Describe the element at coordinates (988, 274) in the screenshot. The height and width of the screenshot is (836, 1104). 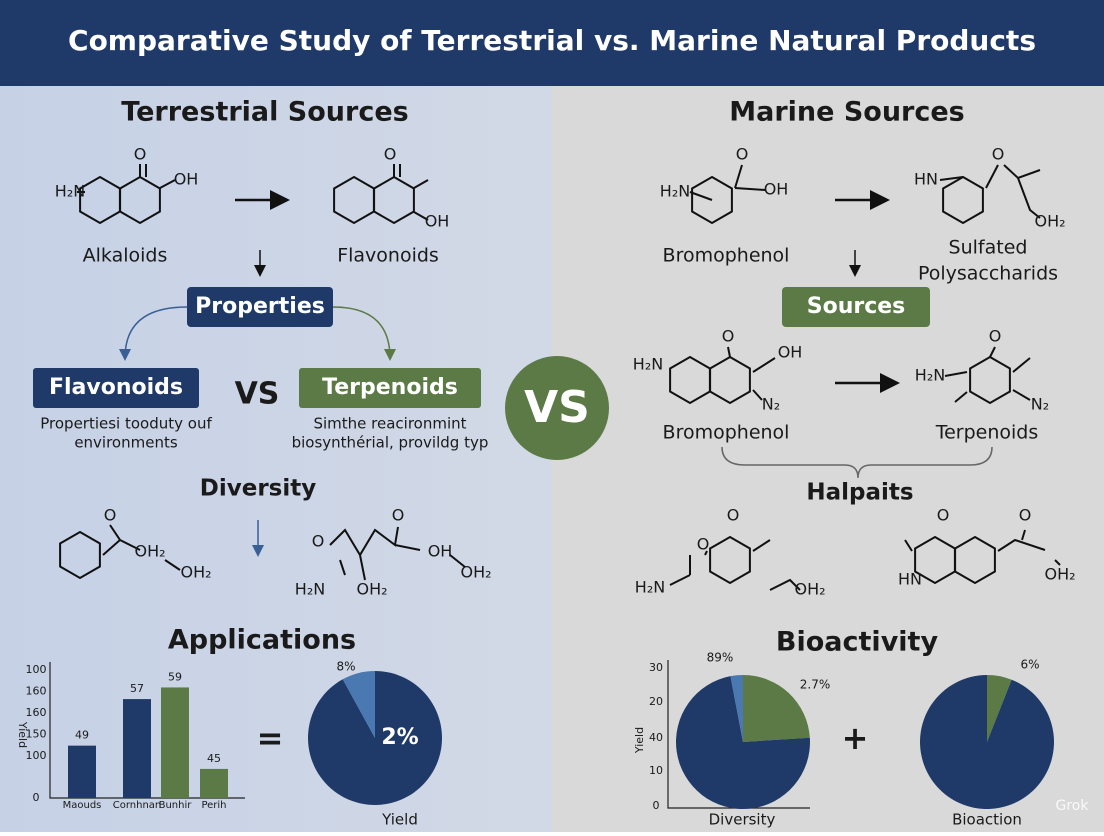
I see `compound-name: Polysaccharids` at that location.